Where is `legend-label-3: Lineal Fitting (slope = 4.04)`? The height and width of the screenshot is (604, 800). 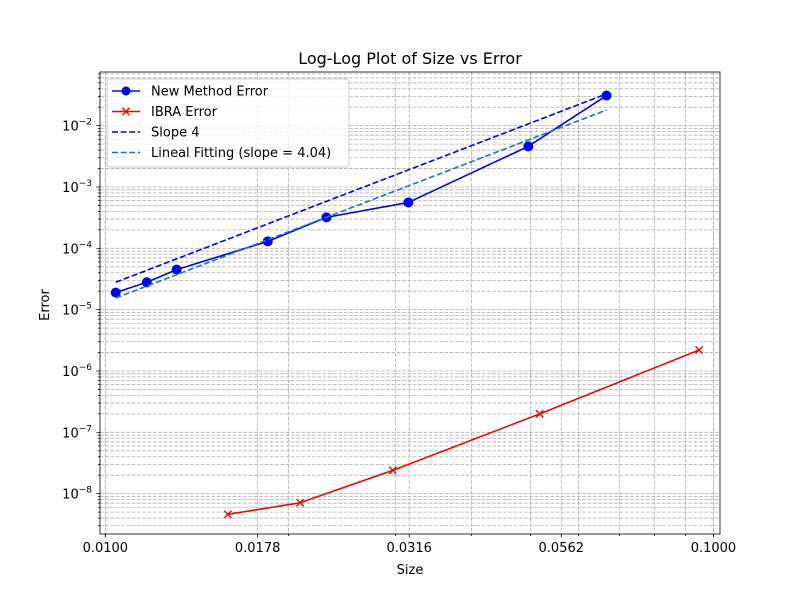 legend-label-3: Lineal Fitting (slope = 4.04) is located at coordinates (241, 153).